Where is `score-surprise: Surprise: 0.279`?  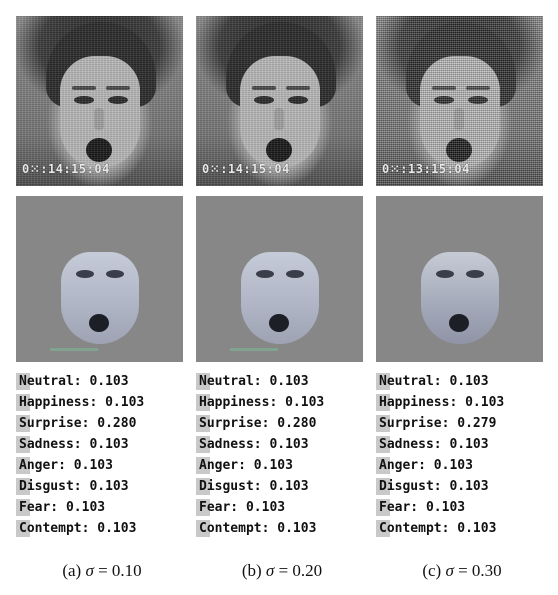 score-surprise: Surprise: 0.279 is located at coordinates (436, 423).